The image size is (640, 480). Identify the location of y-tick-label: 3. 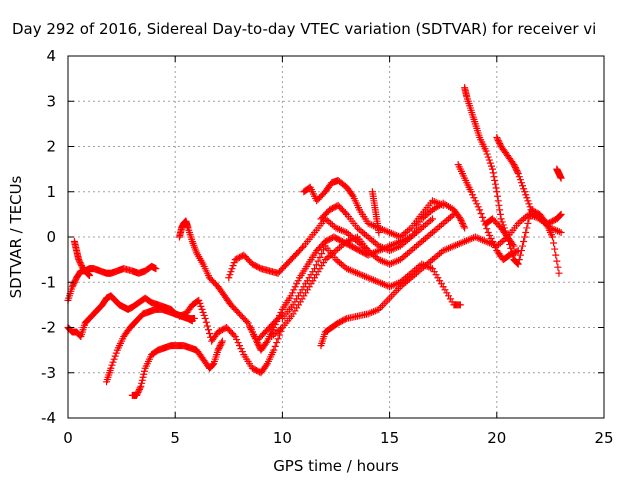
(51, 101).